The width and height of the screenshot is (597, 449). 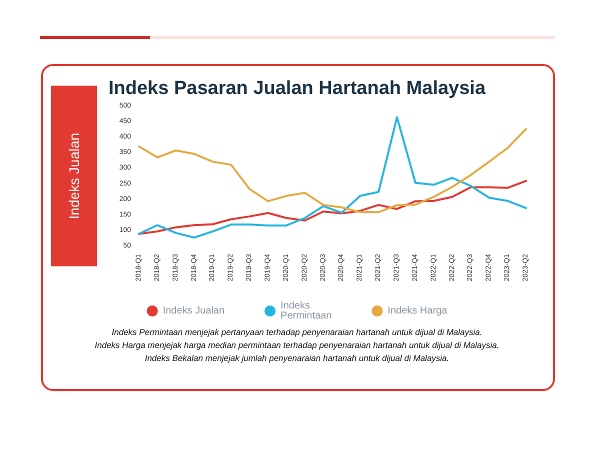 What do you see at coordinates (418, 311) in the screenshot?
I see `legend-label: Indeks Harga` at bounding box center [418, 311].